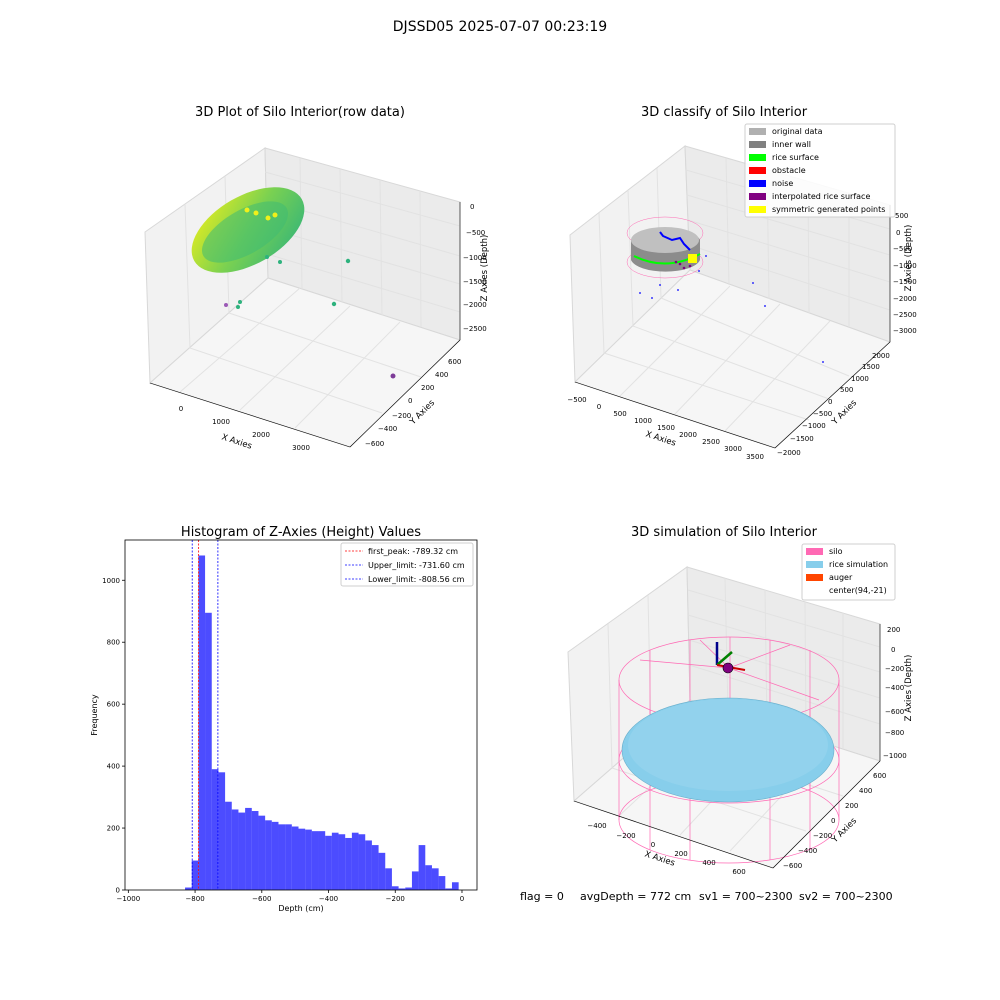  Describe the element at coordinates (728, 668) in the screenshot. I see `sim-center-marker` at that location.